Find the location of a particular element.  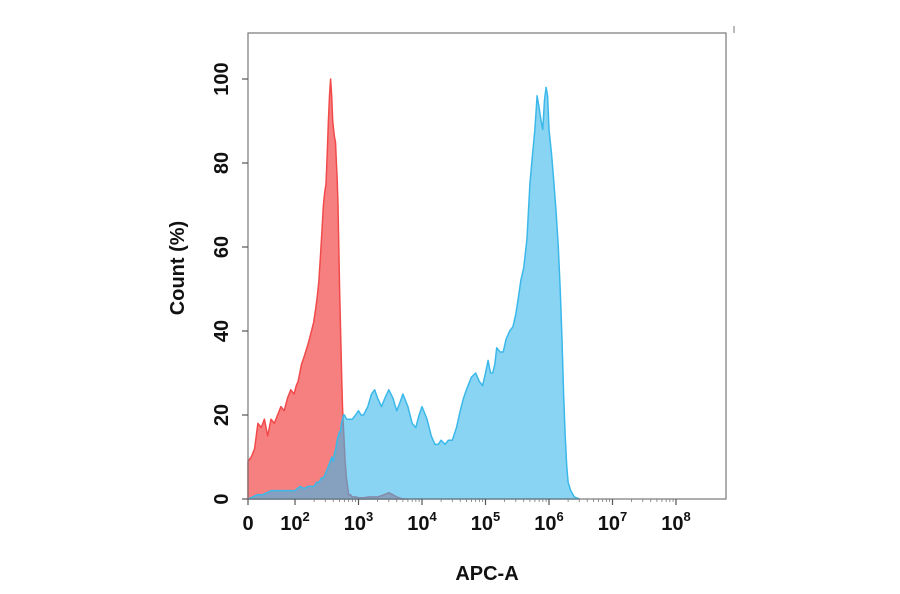

y-tick-label: 100 is located at coordinates (222, 78).